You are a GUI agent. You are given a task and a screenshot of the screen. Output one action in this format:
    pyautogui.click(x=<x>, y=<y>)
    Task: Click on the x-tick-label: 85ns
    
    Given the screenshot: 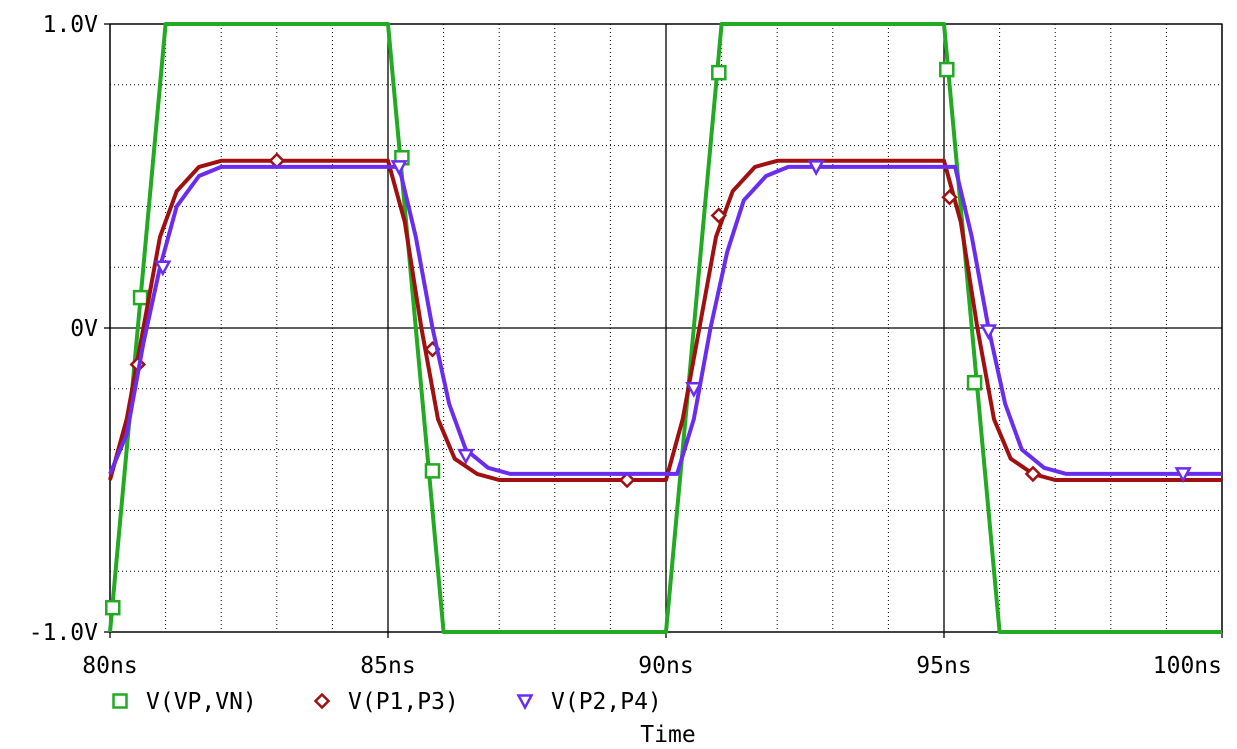 What is the action you would take?
    pyautogui.click(x=387, y=666)
    